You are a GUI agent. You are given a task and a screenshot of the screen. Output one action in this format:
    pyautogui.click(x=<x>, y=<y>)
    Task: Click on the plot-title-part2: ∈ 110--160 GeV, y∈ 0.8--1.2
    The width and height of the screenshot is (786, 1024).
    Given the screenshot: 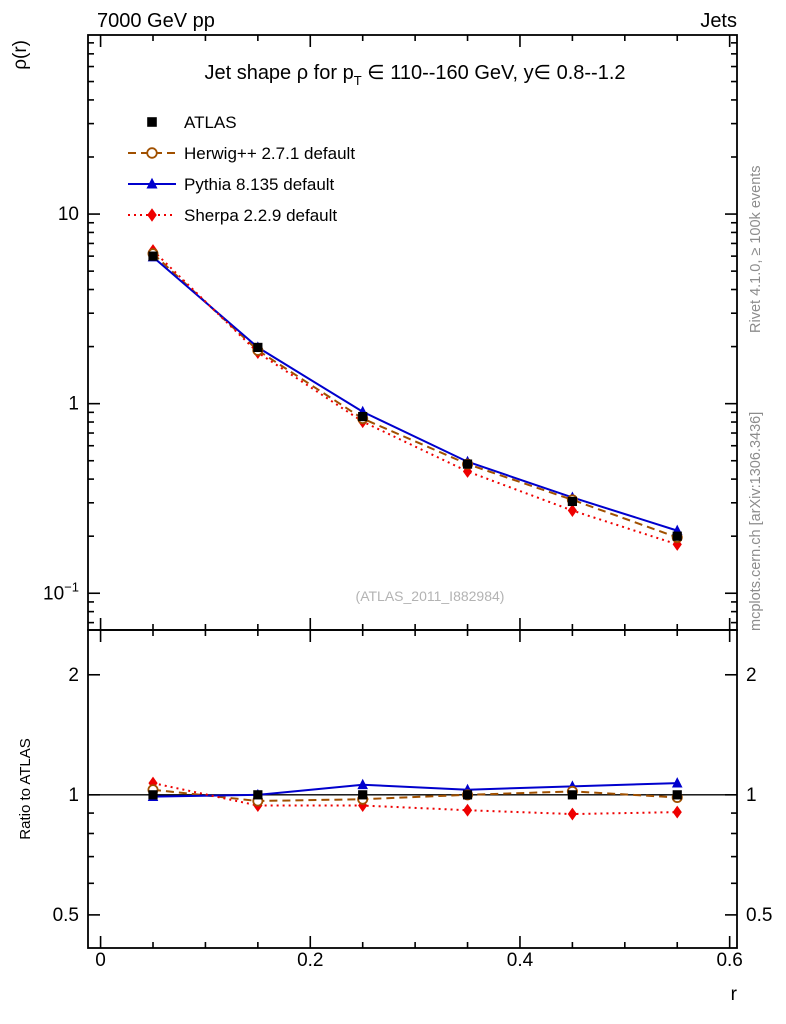 What is the action you would take?
    pyautogui.click(x=494, y=73)
    